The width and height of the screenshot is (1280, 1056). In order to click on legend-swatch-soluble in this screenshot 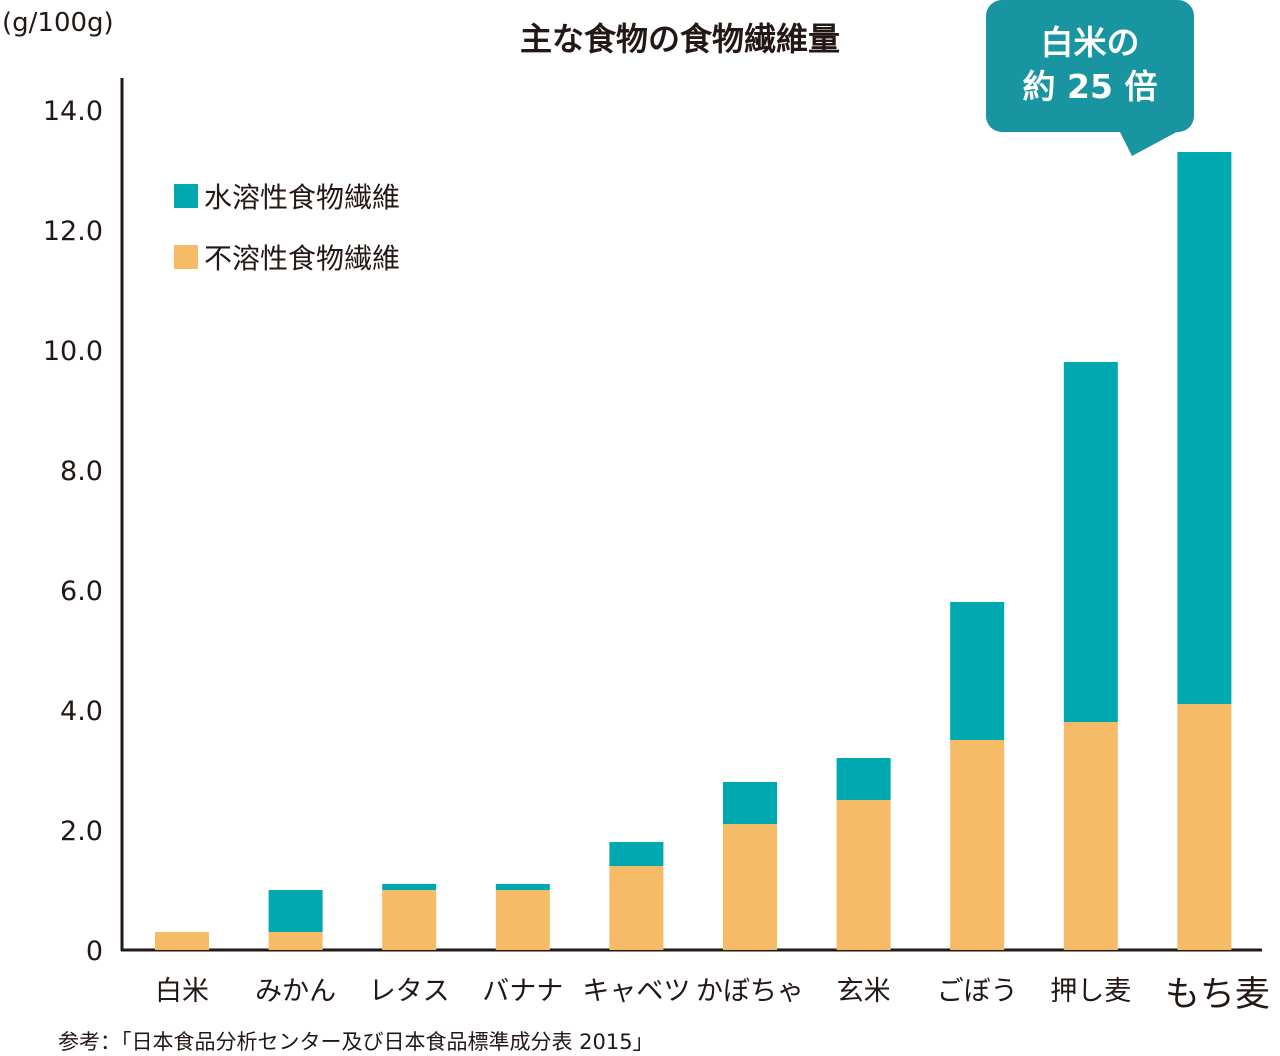, I will do `click(186, 196)`.